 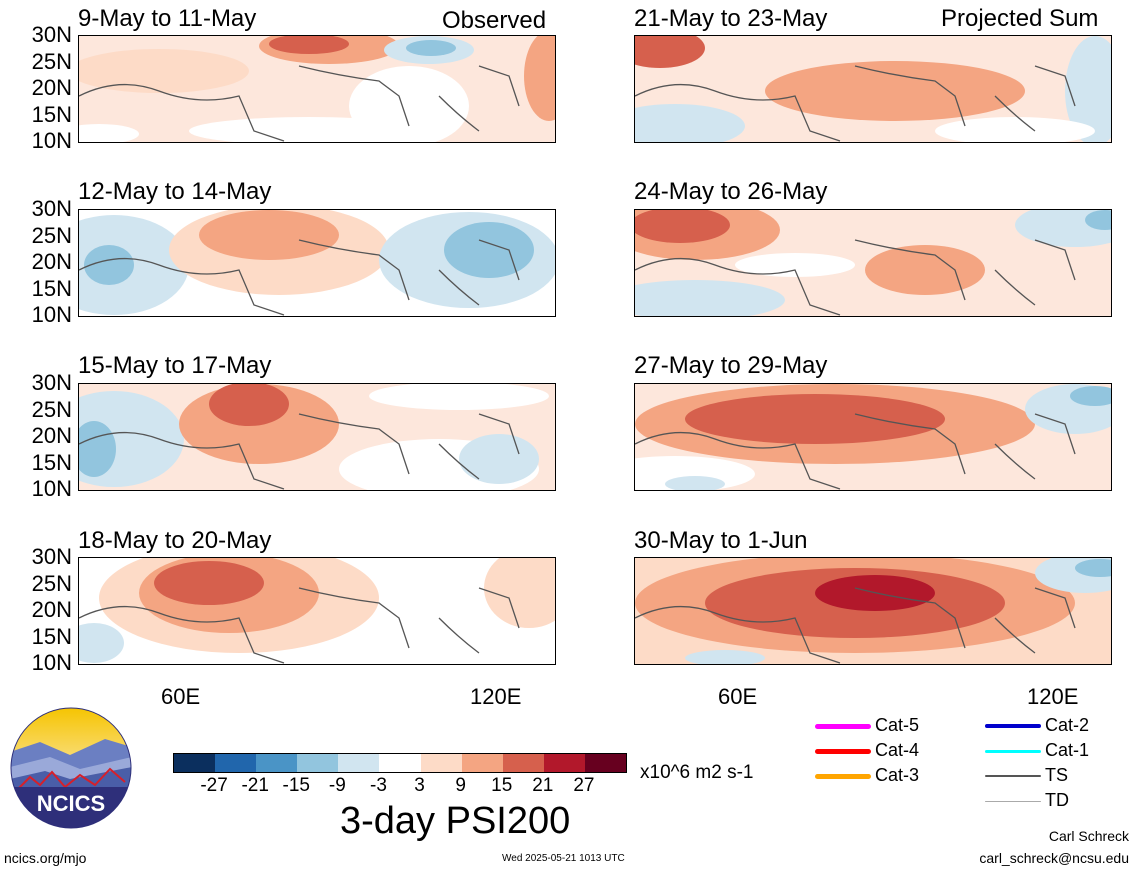 I want to click on colorbar-tick-label: 21, so click(x=543, y=785).